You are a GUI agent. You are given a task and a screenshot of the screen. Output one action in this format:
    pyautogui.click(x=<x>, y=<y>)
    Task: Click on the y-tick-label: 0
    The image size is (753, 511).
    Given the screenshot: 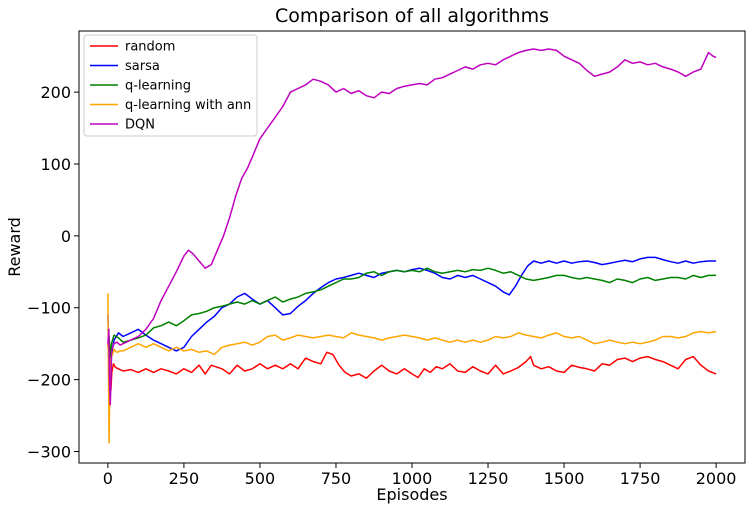 What is the action you would take?
    pyautogui.click(x=66, y=236)
    